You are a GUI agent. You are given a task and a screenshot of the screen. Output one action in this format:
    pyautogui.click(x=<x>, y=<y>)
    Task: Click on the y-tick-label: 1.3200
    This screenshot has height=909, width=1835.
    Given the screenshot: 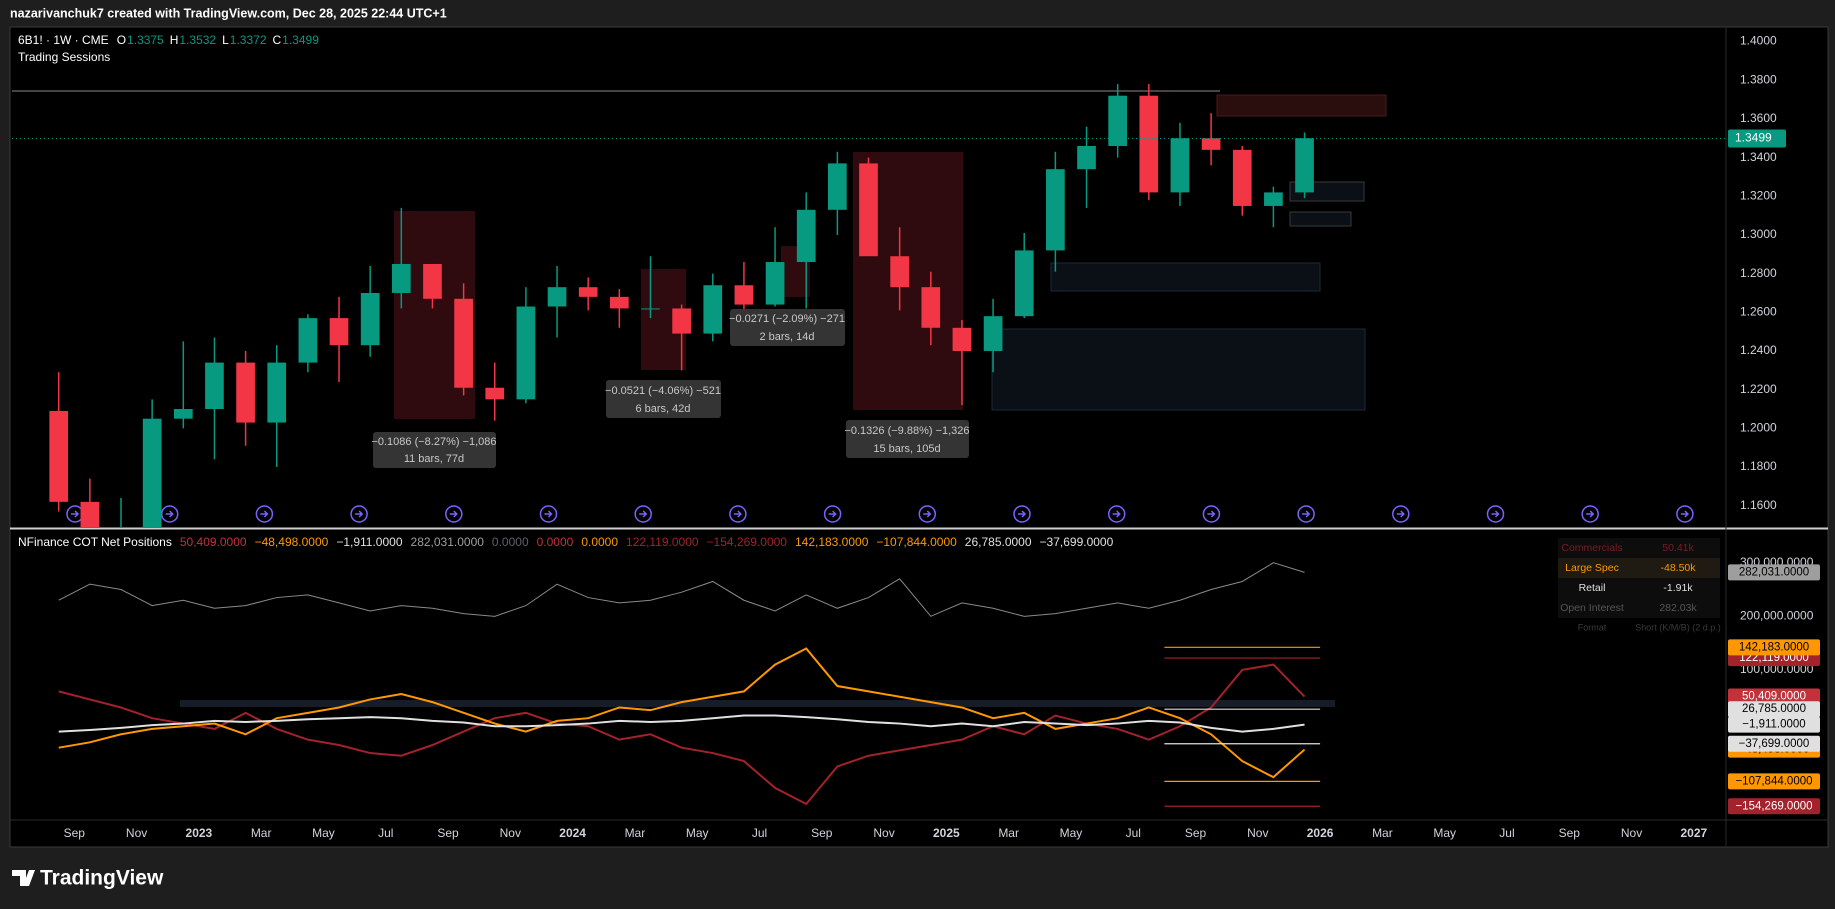 What is the action you would take?
    pyautogui.click(x=1758, y=195)
    